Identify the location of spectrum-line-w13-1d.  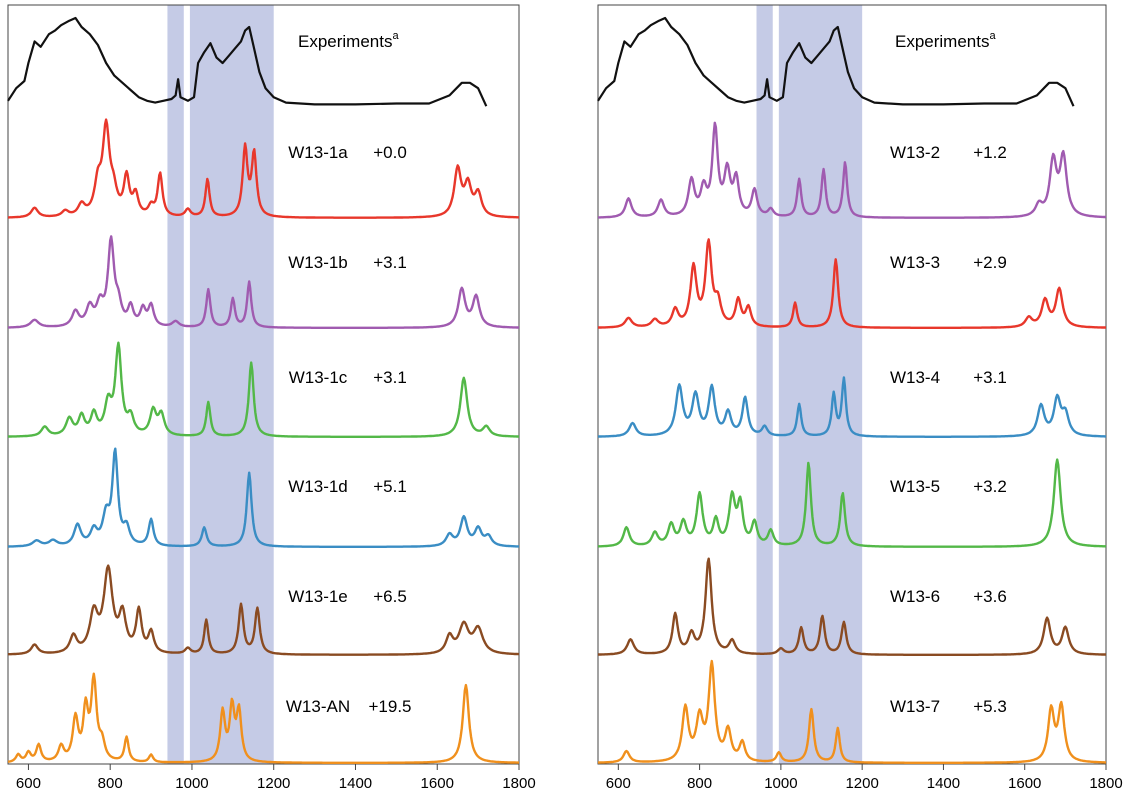
(263, 497).